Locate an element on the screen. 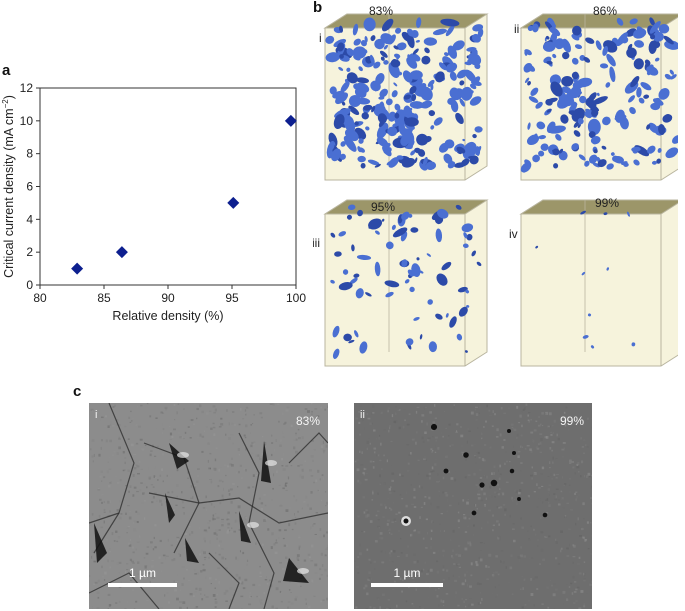 The height and width of the screenshot is (611, 685). scale-bar is located at coordinates (142, 585).